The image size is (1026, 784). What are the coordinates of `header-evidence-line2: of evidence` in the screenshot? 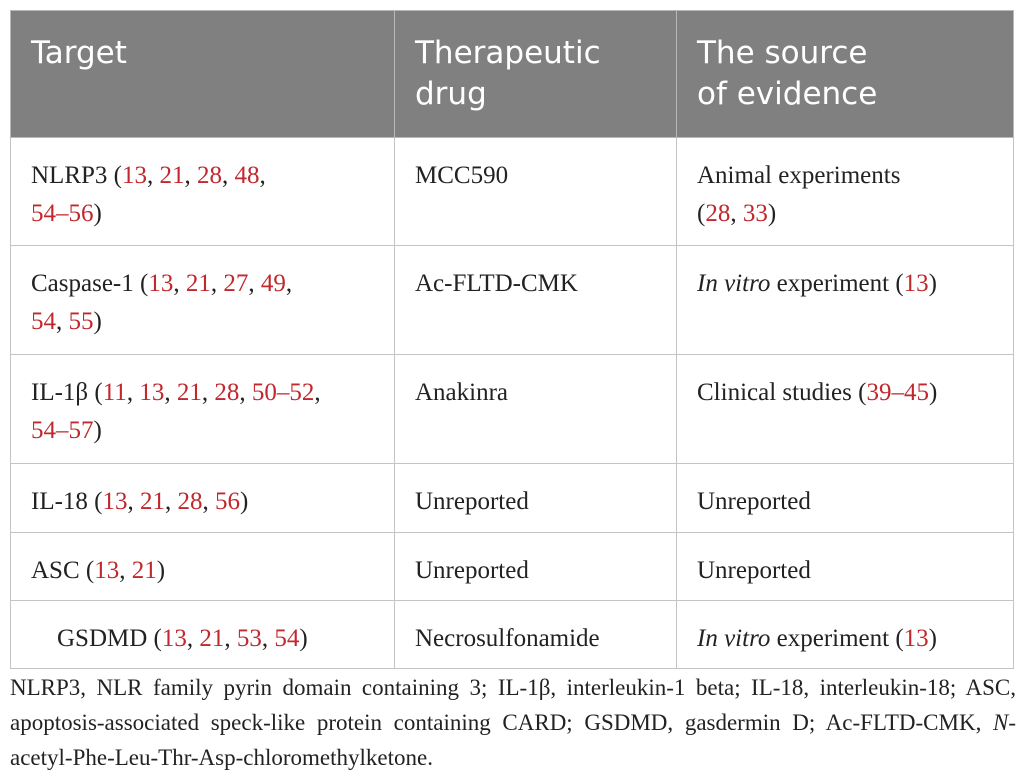 It's located at (787, 94).